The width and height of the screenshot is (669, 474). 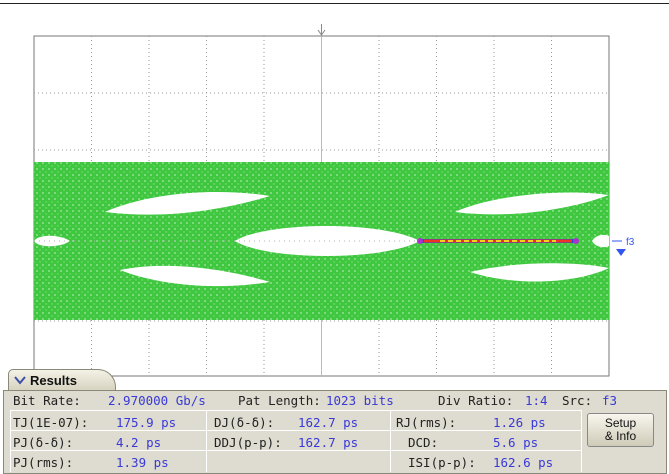 I want to click on src-value: f3, so click(x=610, y=400).